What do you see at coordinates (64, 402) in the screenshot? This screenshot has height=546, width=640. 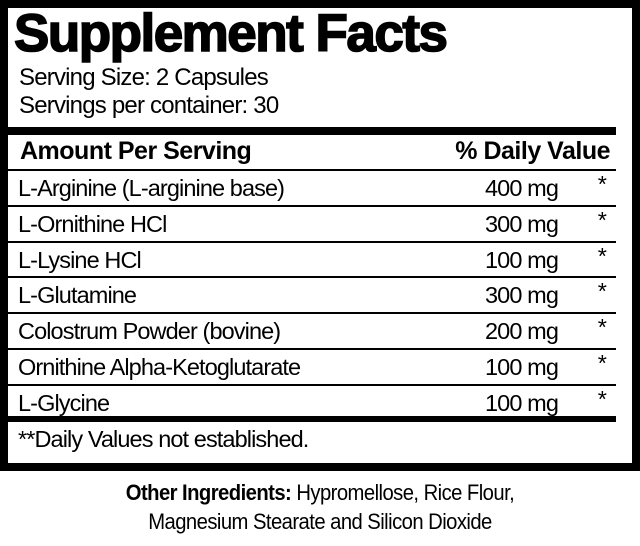 I see `ingredient-name: L-Glycine` at bounding box center [64, 402].